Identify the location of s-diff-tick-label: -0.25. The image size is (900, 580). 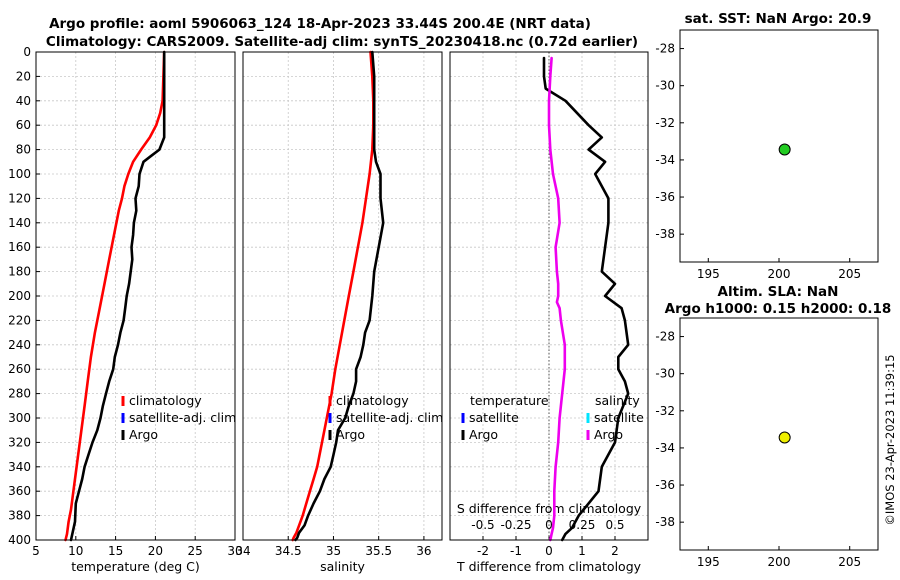
(515, 525).